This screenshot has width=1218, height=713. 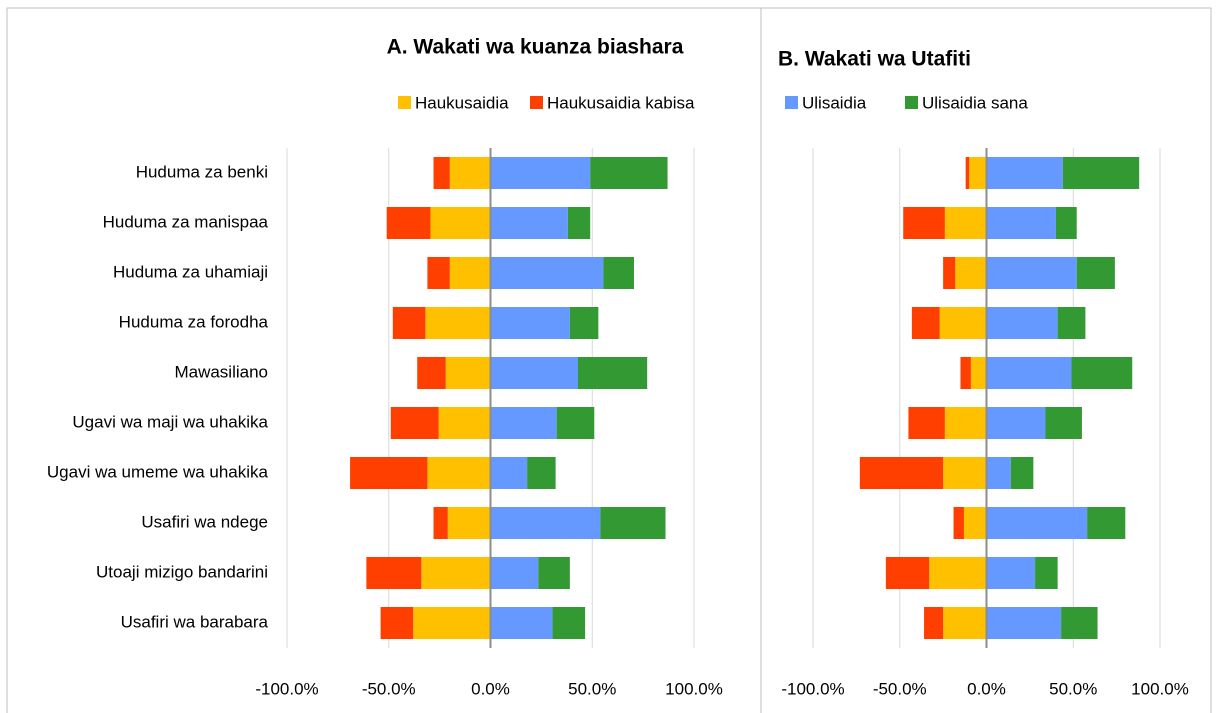 What do you see at coordinates (462, 102) in the screenshot?
I see `legend-label: Haukusaidia` at bounding box center [462, 102].